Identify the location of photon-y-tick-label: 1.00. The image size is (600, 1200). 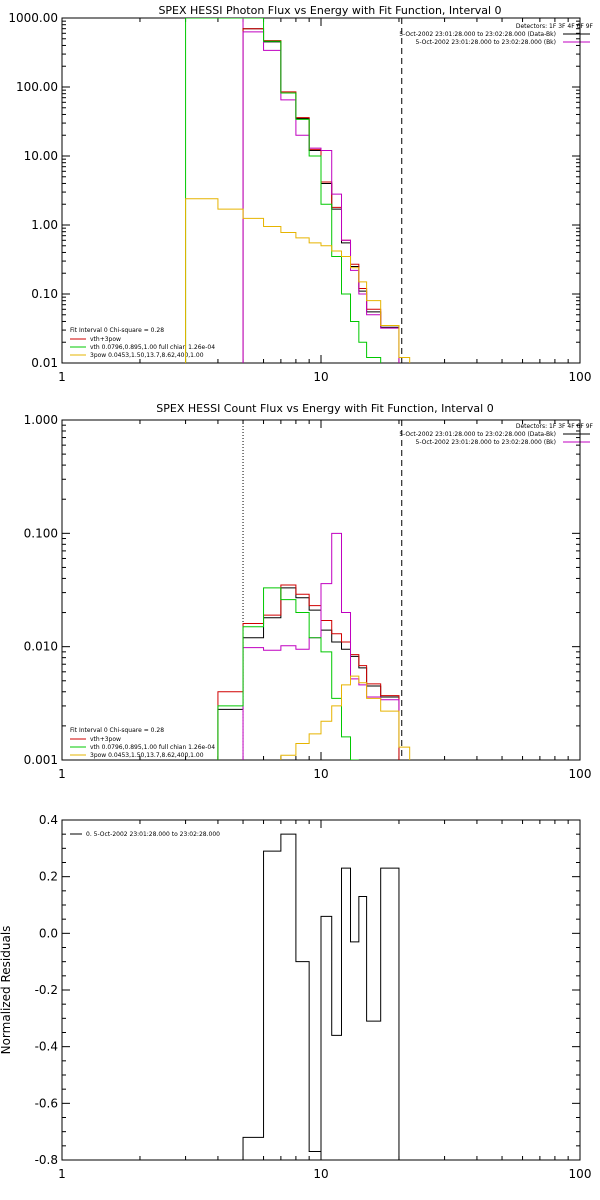
(44, 225).